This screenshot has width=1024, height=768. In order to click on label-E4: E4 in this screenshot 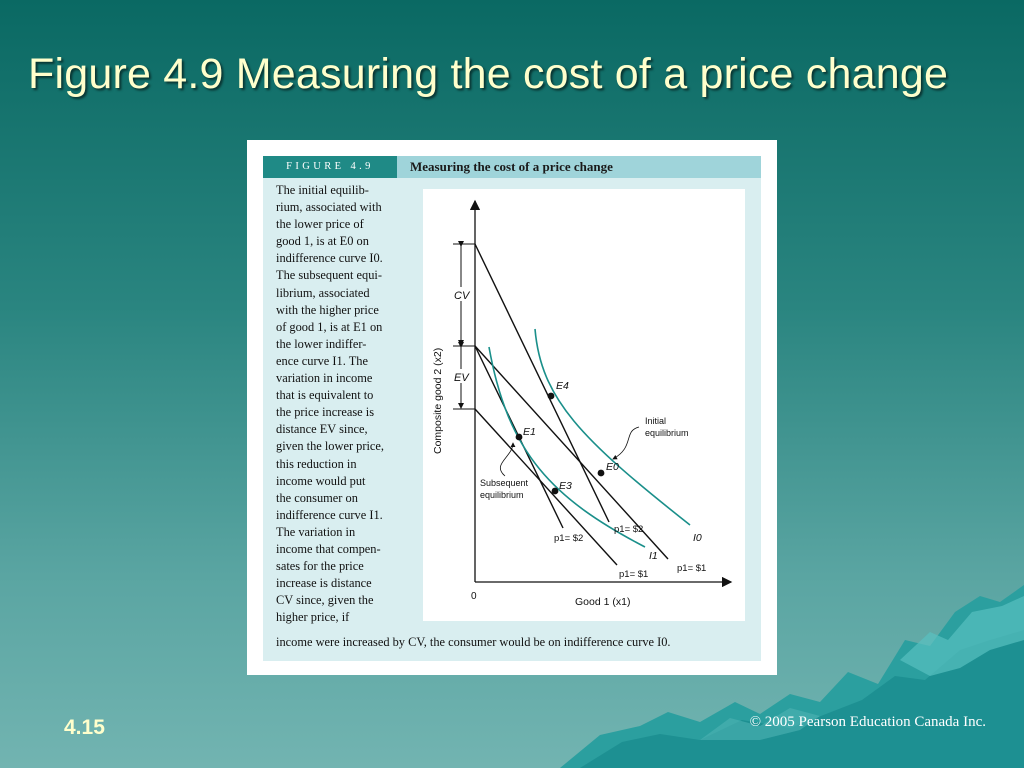, I will do `click(562, 386)`.